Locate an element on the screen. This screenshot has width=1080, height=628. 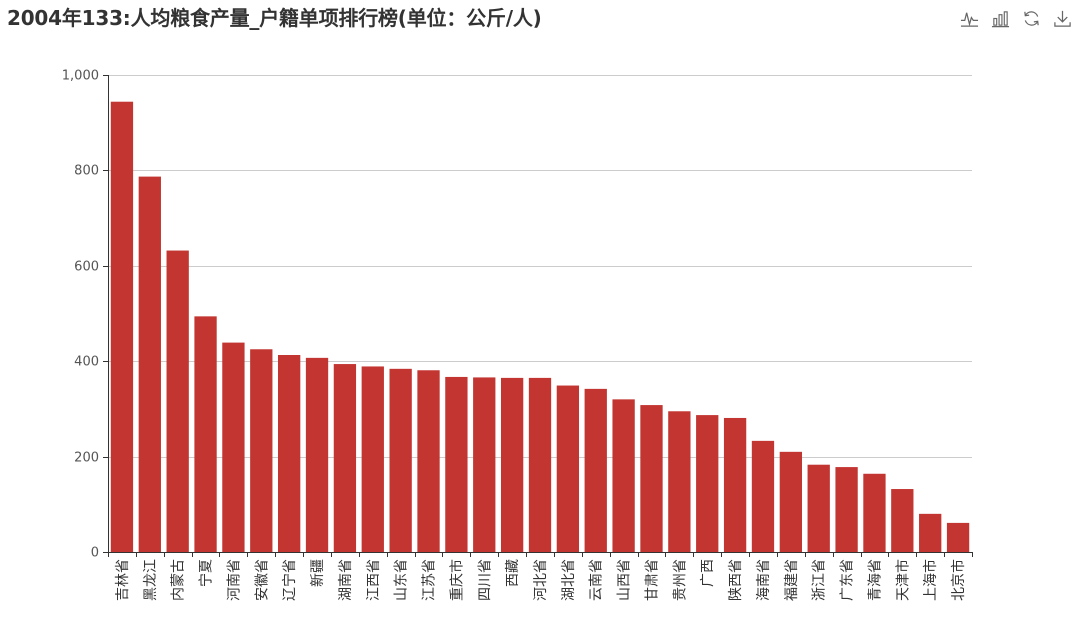
x-tick-label: 安徽省 is located at coordinates (262, 580).